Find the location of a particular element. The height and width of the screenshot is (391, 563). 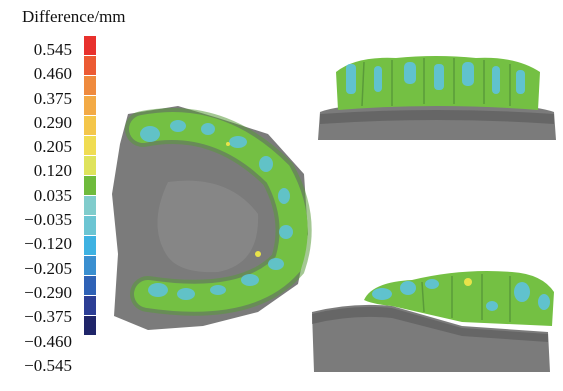

legend-label: −0.120 is located at coordinates (48, 244).